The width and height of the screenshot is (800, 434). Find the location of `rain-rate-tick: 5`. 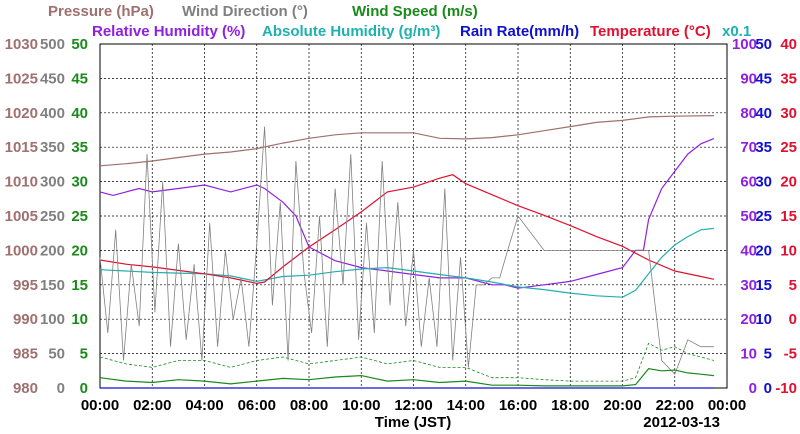

rain-rate-tick: 5 is located at coordinates (768, 354).